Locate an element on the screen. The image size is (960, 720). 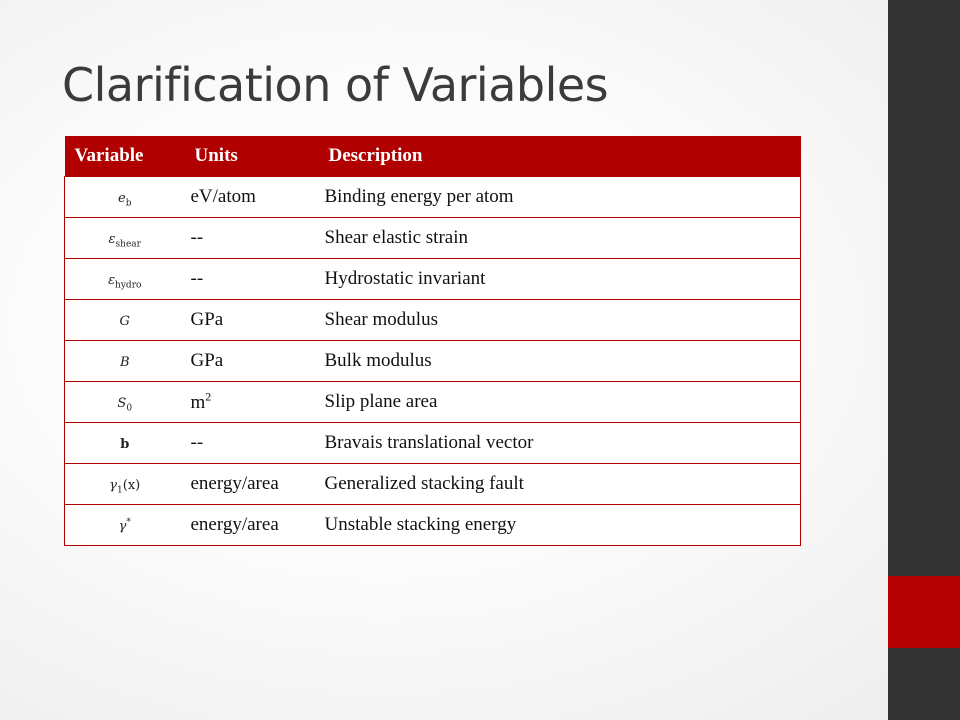
variable-cell: εhydro is located at coordinates (124, 279).